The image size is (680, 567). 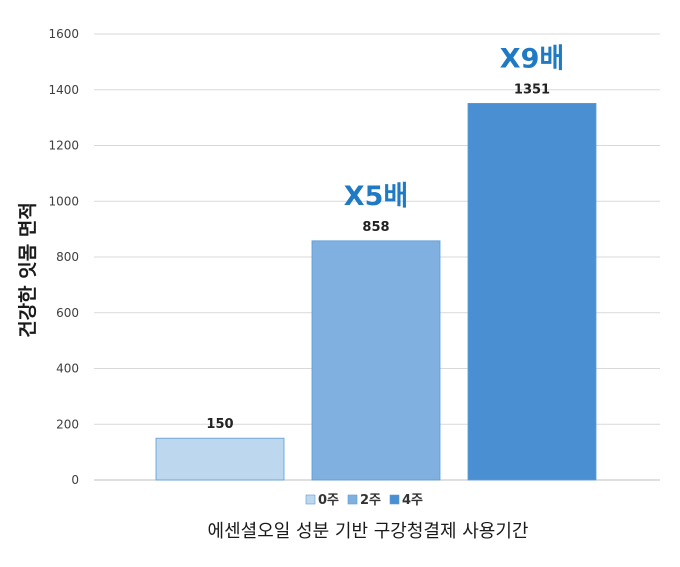 What do you see at coordinates (532, 292) in the screenshot?
I see `bar-4주` at bounding box center [532, 292].